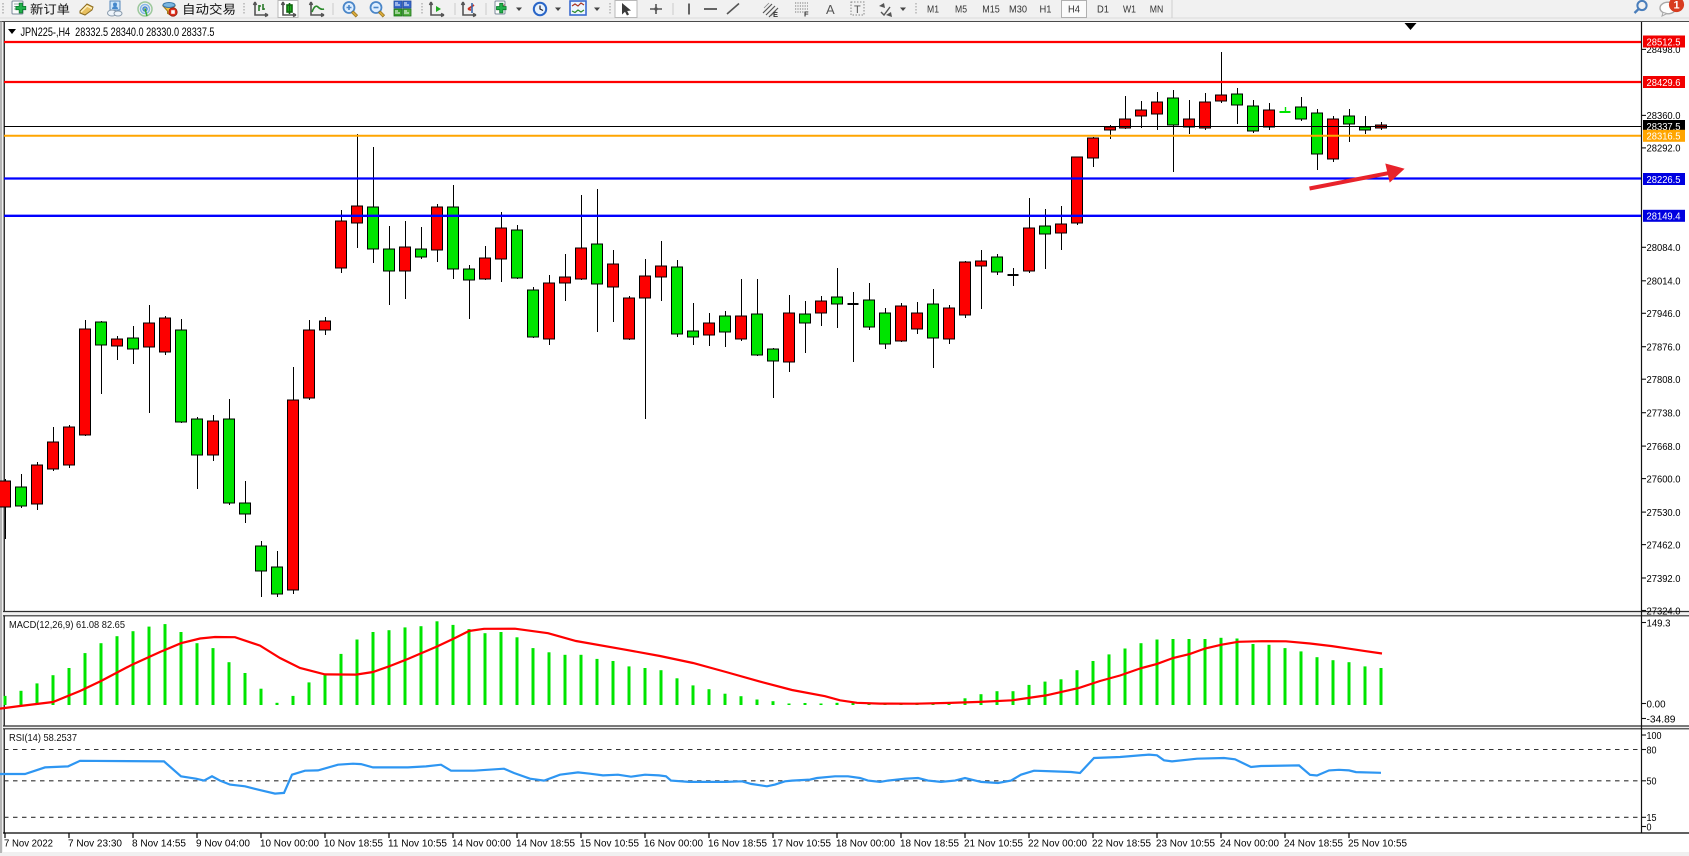 This screenshot has height=856, width=1689. Describe the element at coordinates (43, 738) in the screenshot. I see `svg-text: RSI(14) 58.2537` at that location.